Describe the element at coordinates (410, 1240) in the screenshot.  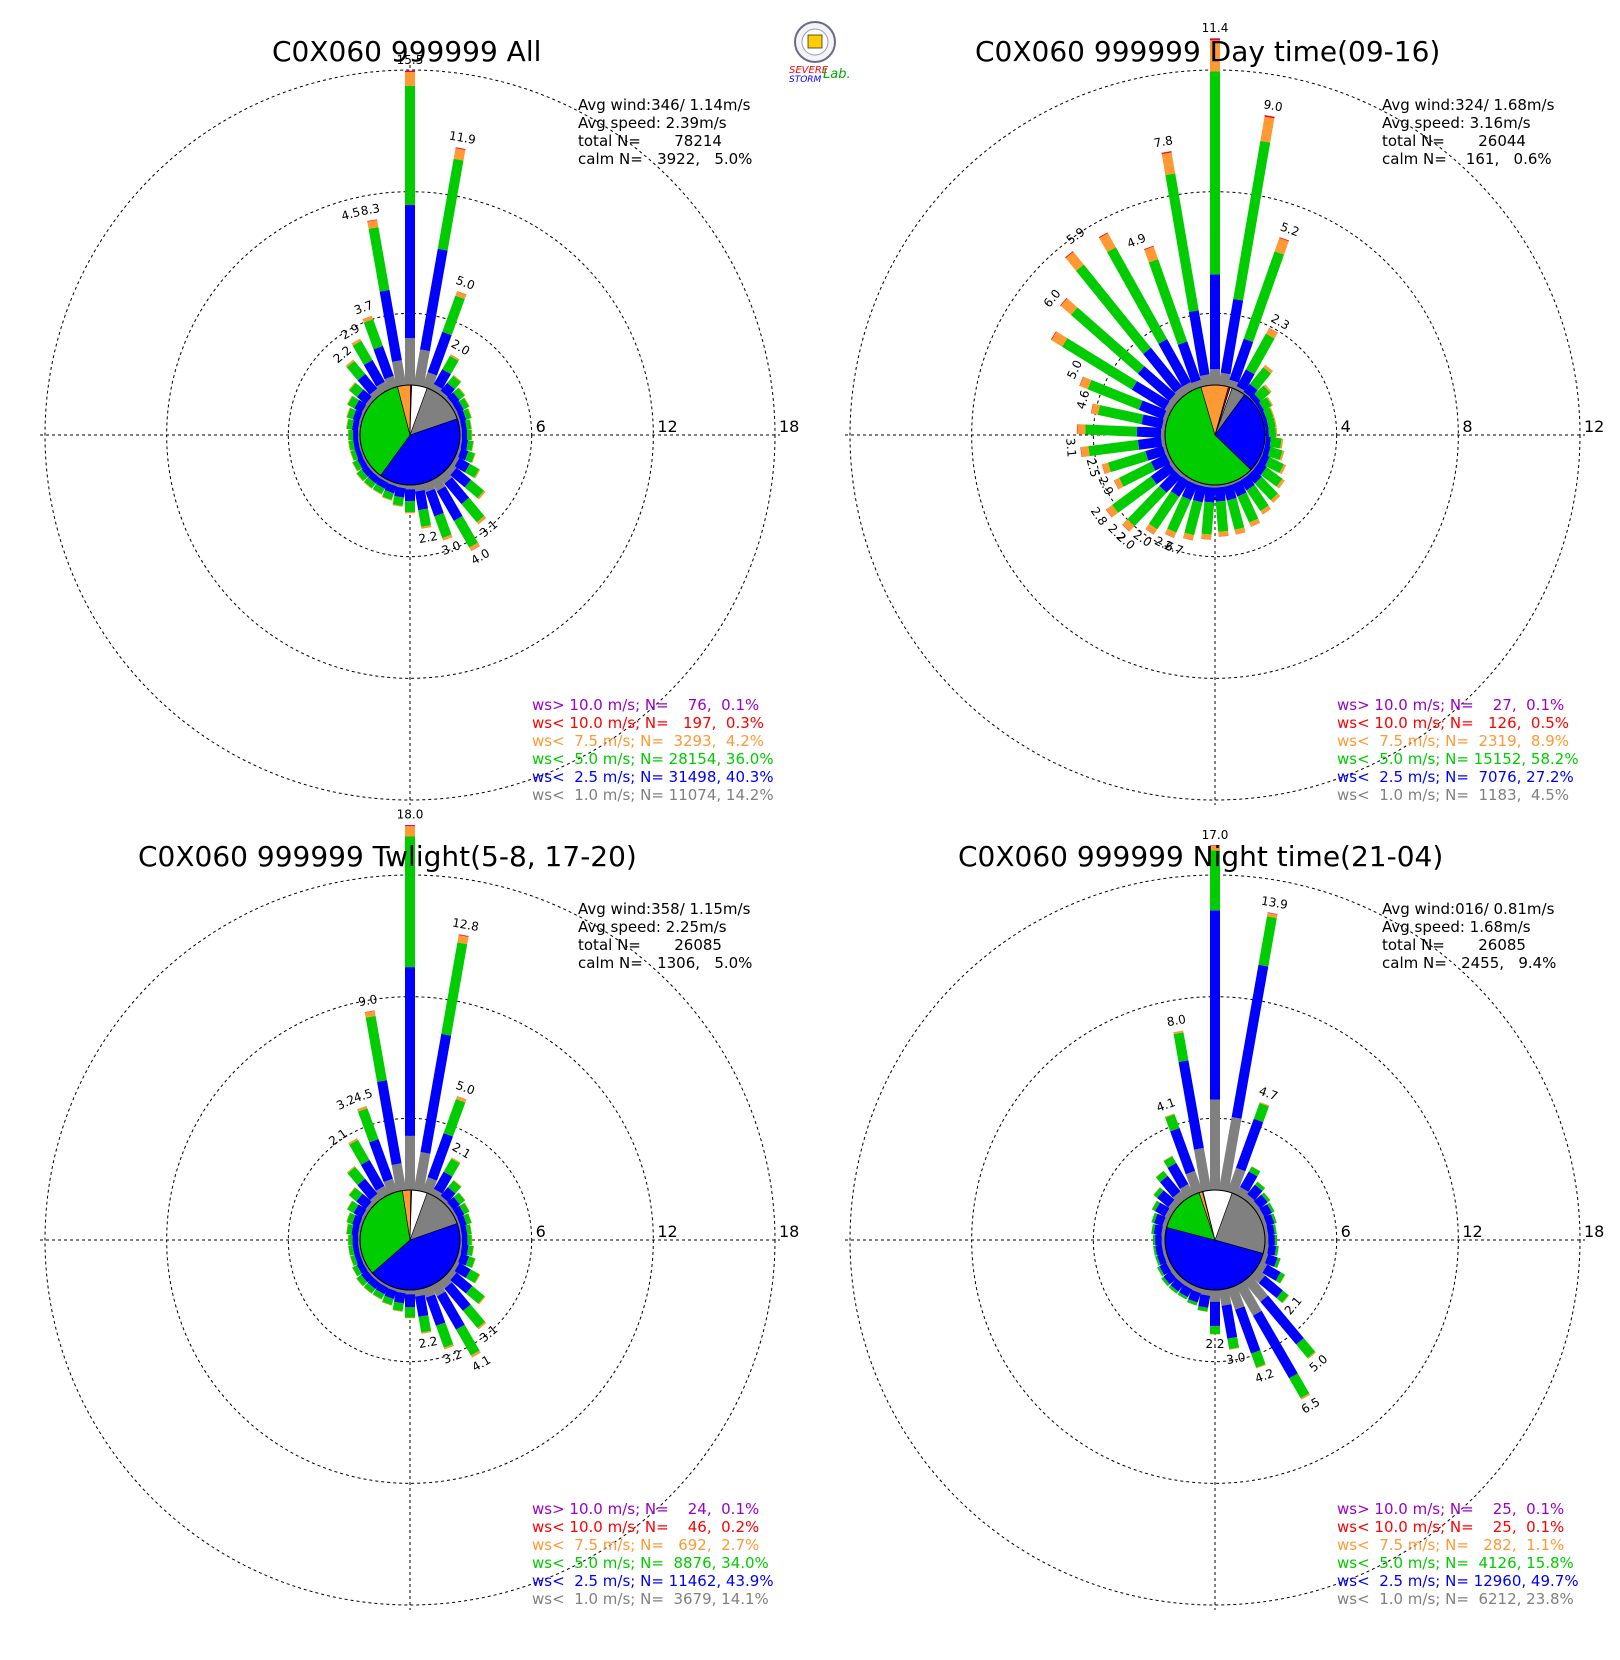
I see `pie-outline` at that location.